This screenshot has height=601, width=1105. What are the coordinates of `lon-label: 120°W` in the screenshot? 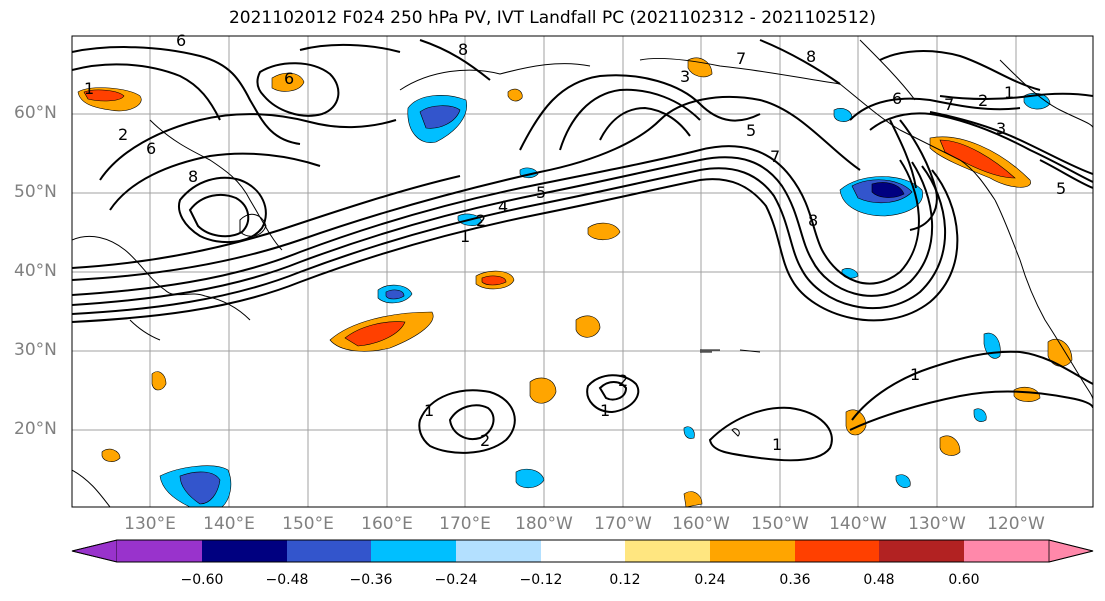 It's located at (1016, 524).